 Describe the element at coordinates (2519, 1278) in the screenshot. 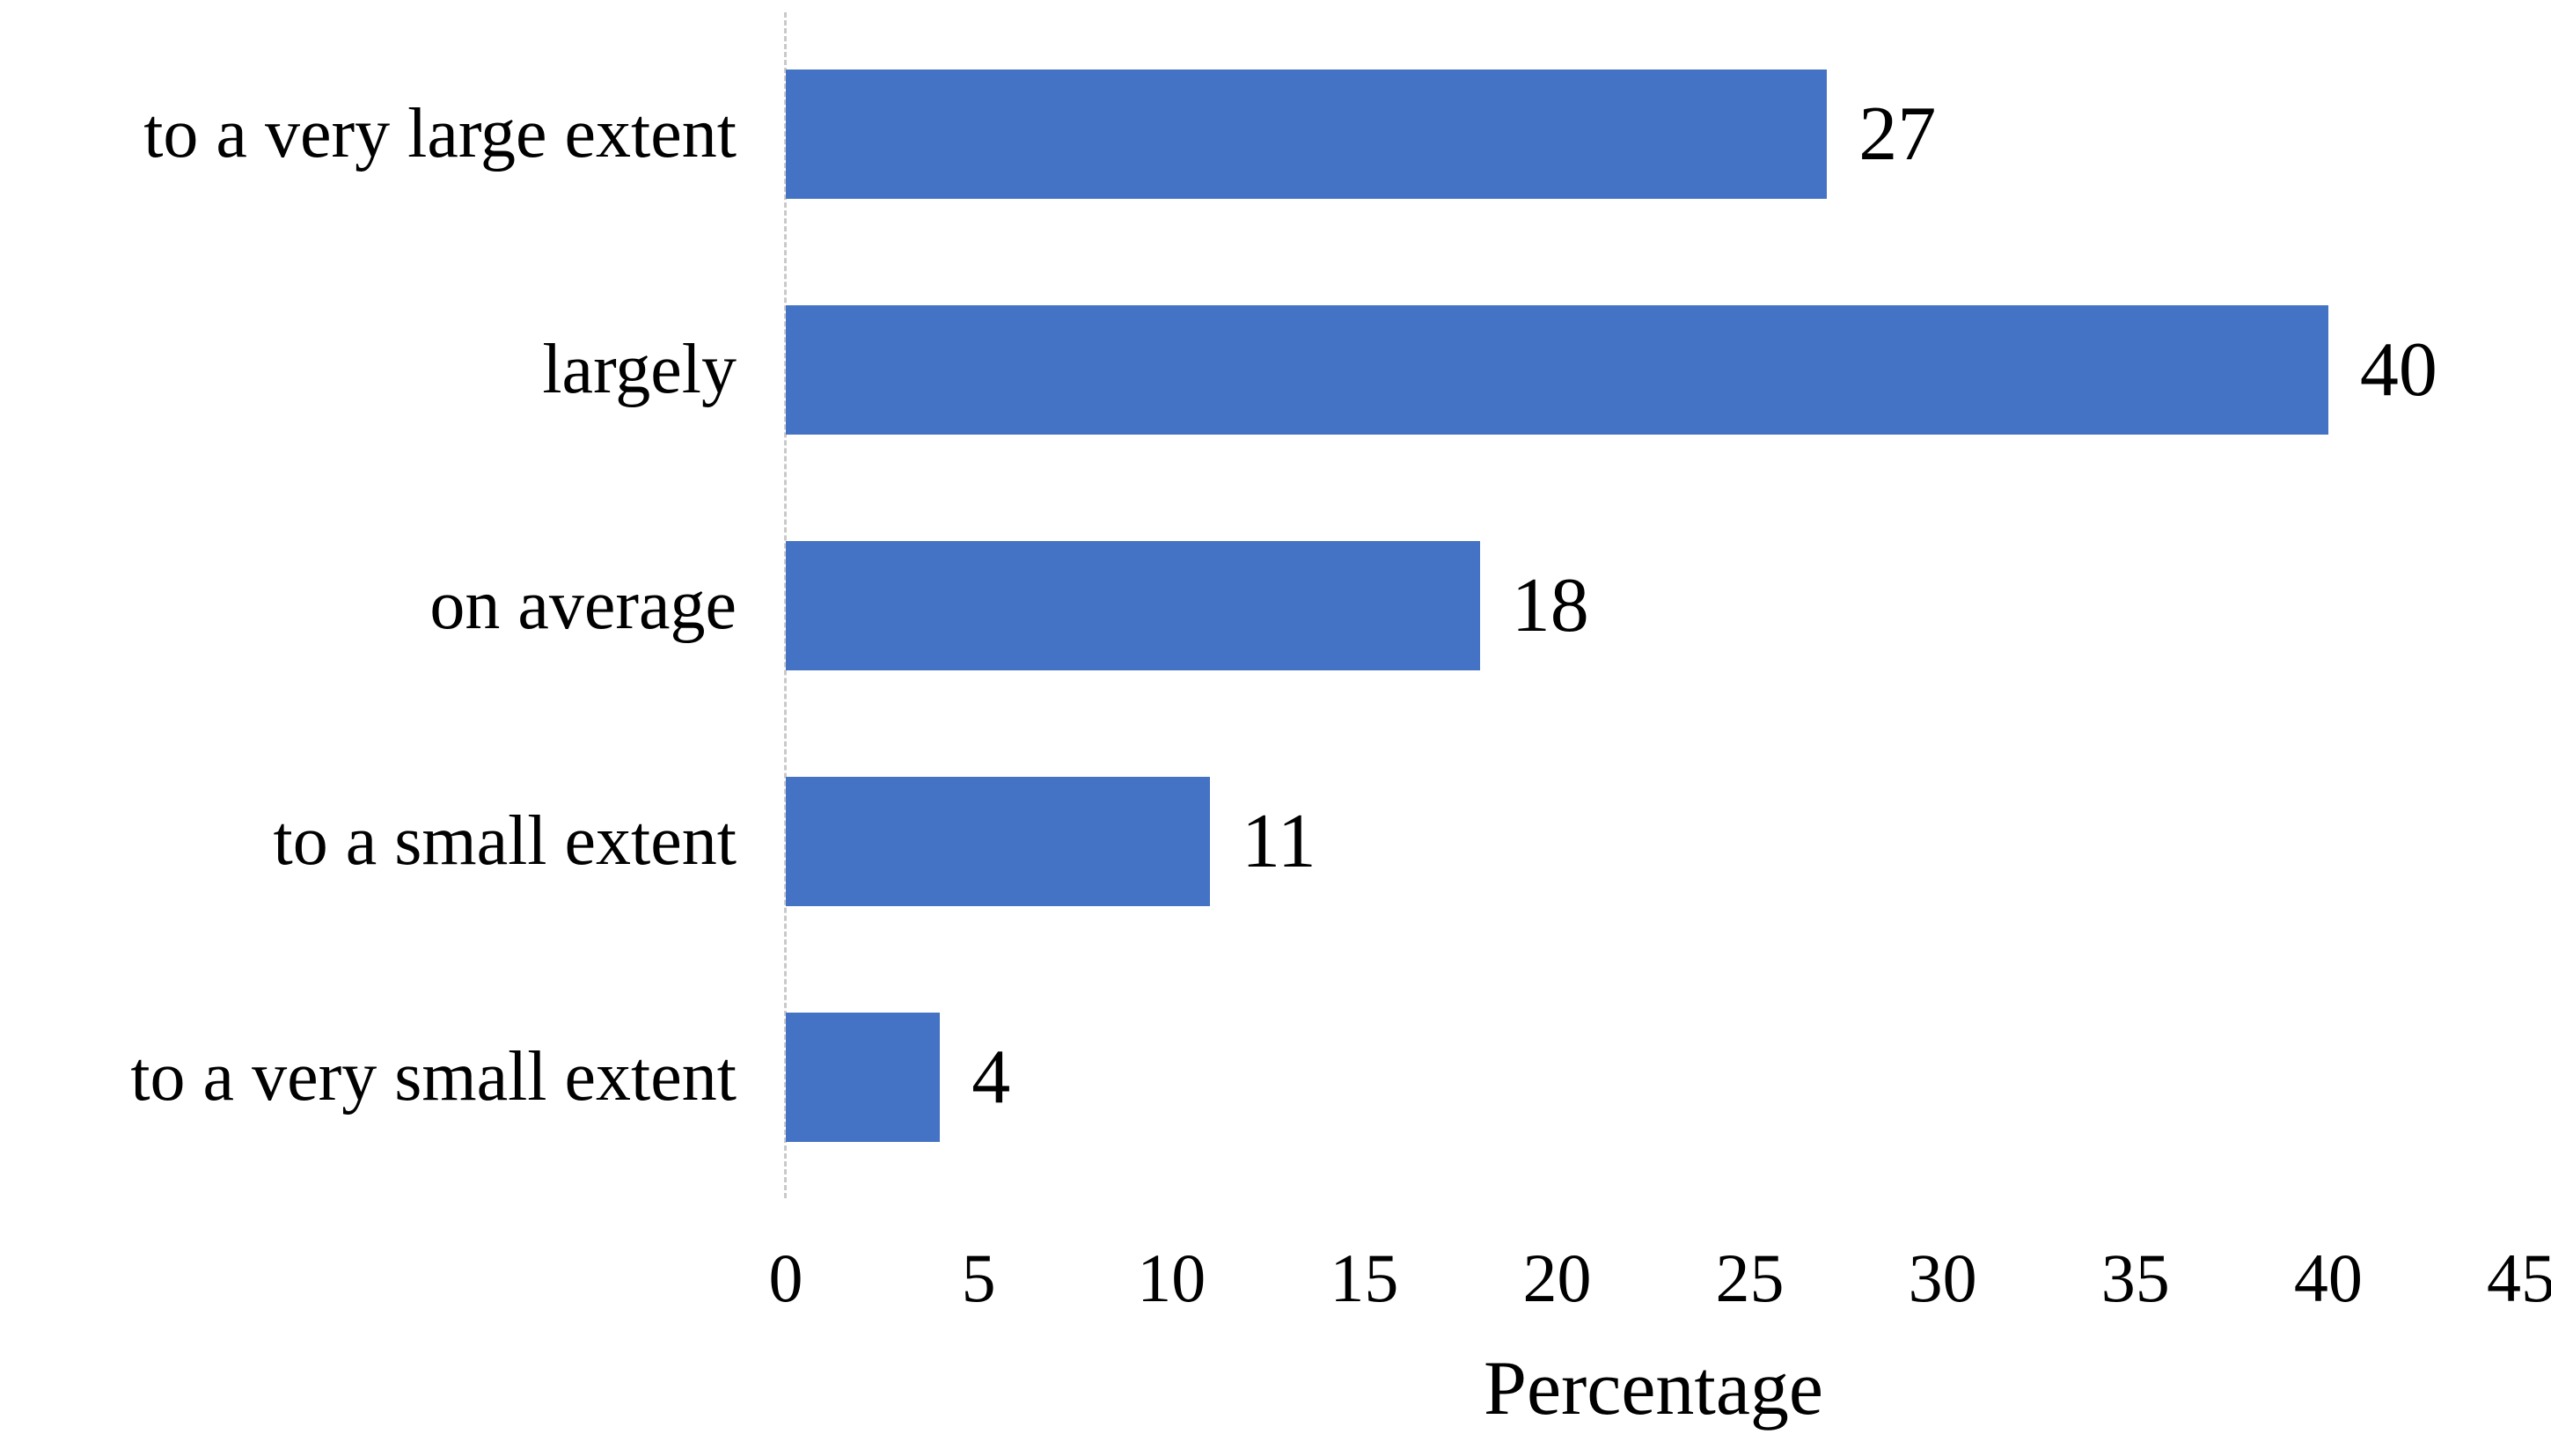

I see `x-tick-label: 45` at that location.